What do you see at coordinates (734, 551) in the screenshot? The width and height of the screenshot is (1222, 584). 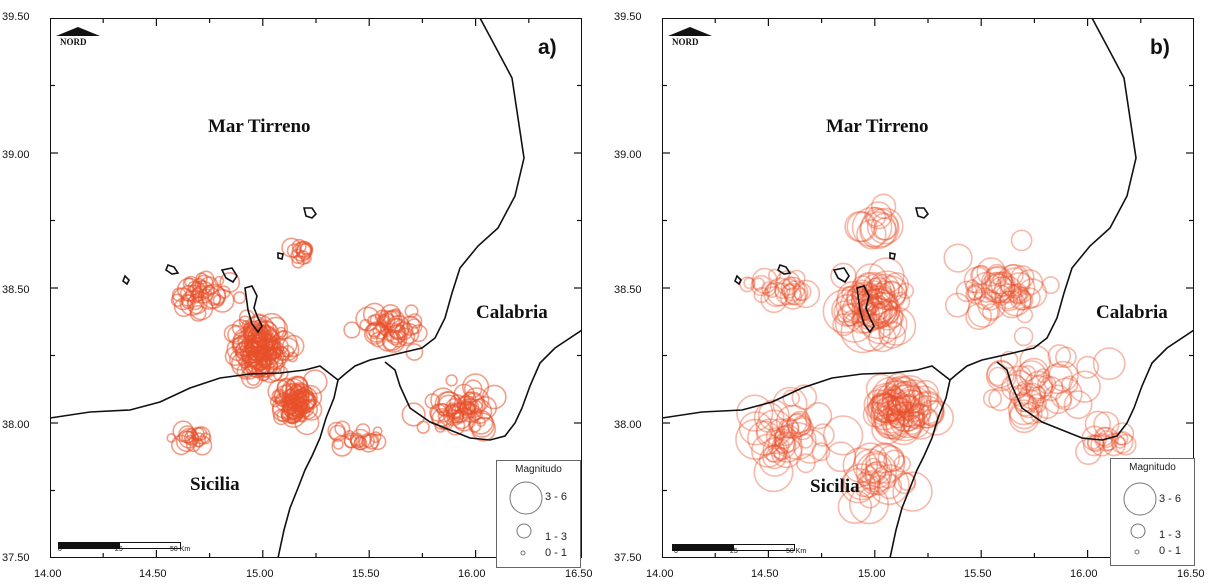 I see `scale-label: 25` at bounding box center [734, 551].